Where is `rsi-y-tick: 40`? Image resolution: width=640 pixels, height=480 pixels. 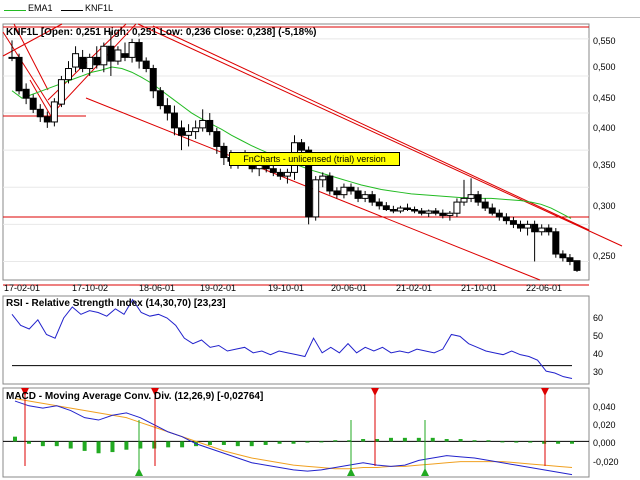 rsi-y-tick: 40 is located at coordinates (598, 354).